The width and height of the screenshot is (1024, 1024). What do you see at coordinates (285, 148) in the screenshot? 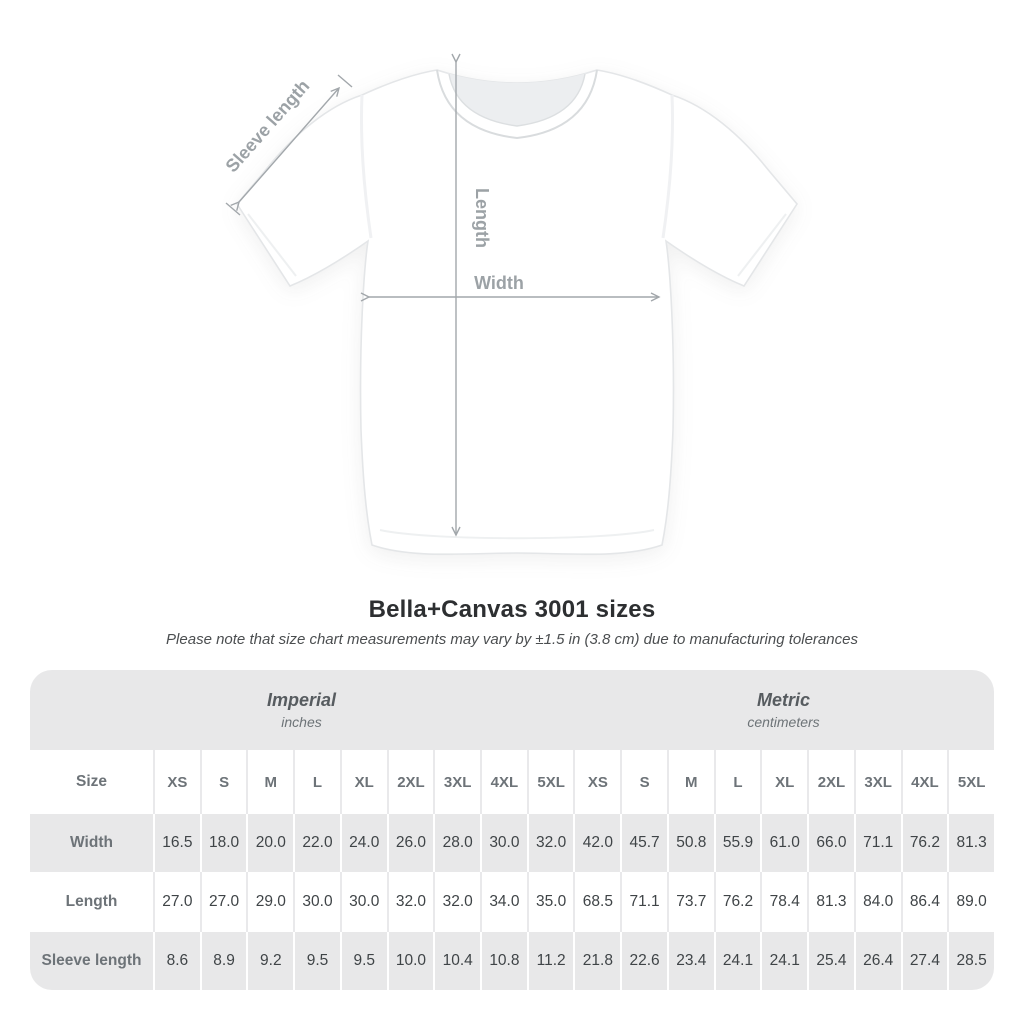
I see `sleeve-length-arrow` at bounding box center [285, 148].